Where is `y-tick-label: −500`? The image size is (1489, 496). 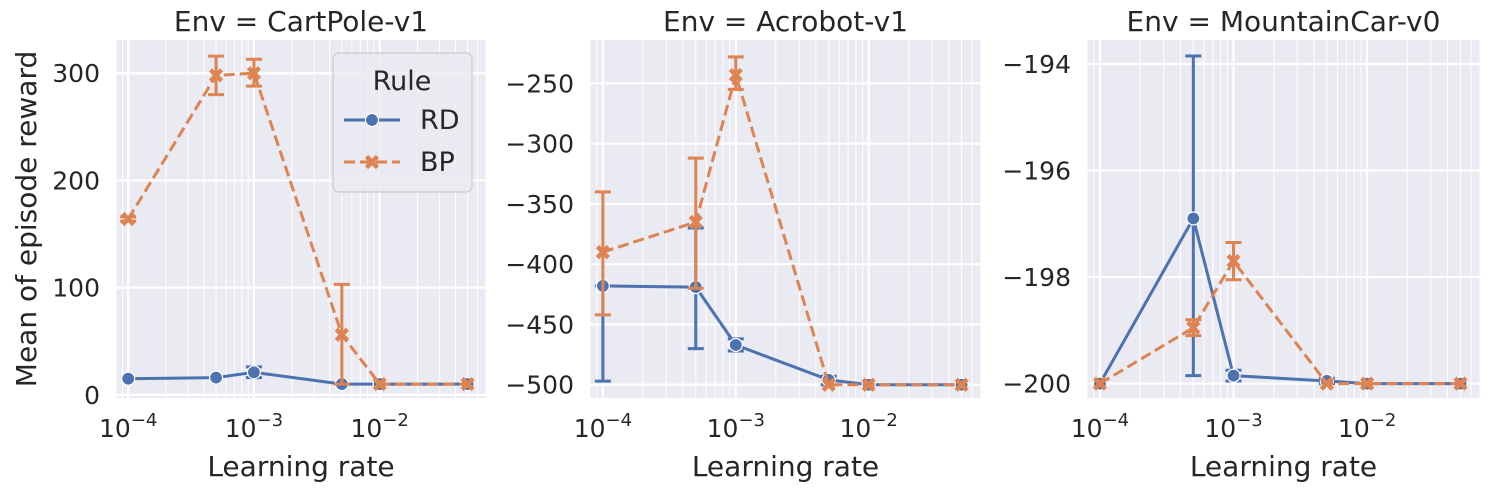 y-tick-label: −500 is located at coordinates (539, 385).